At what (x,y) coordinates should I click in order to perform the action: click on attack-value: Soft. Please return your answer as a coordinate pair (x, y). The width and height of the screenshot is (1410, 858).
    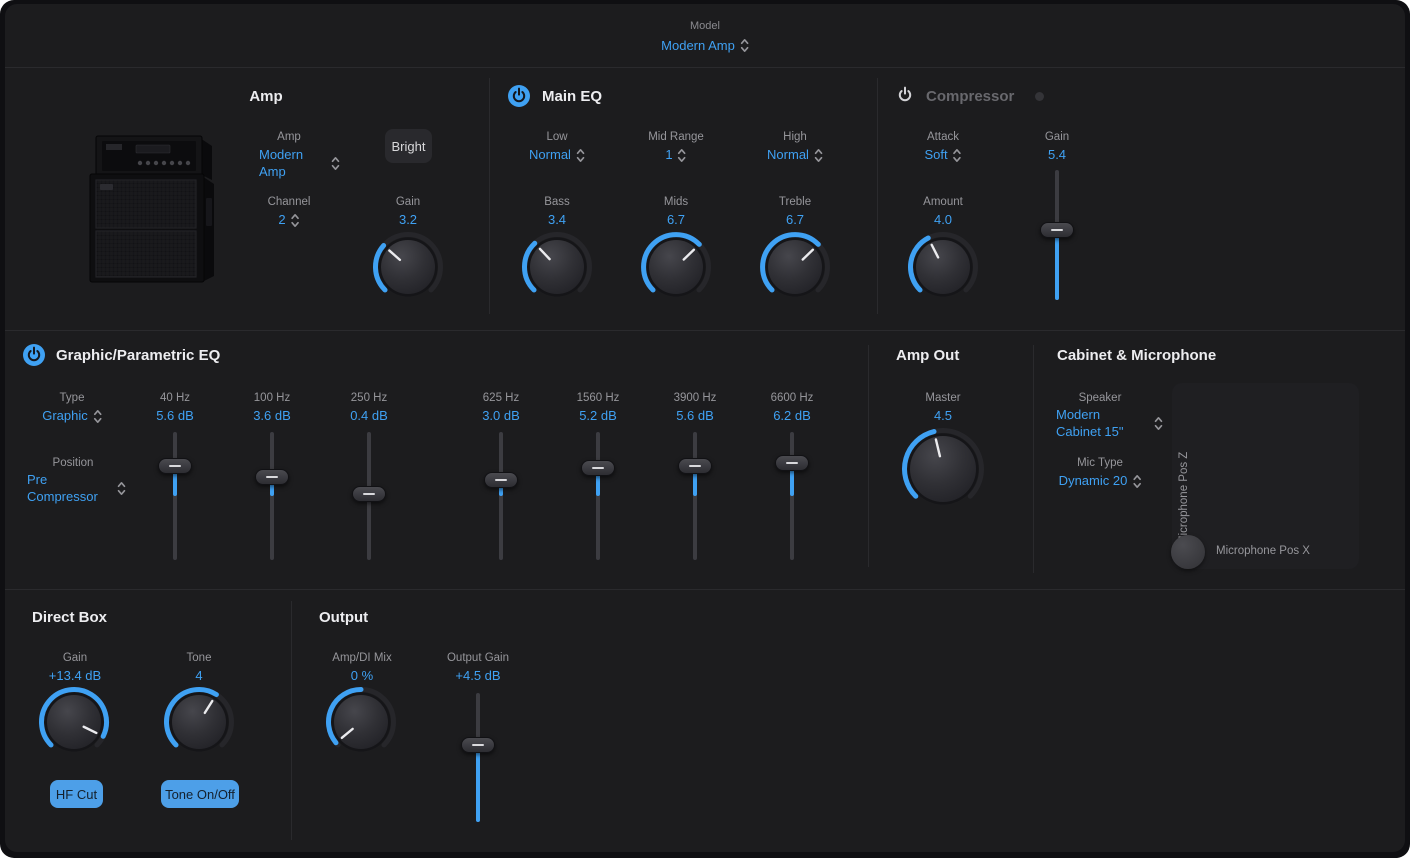
    Looking at the image, I should click on (936, 154).